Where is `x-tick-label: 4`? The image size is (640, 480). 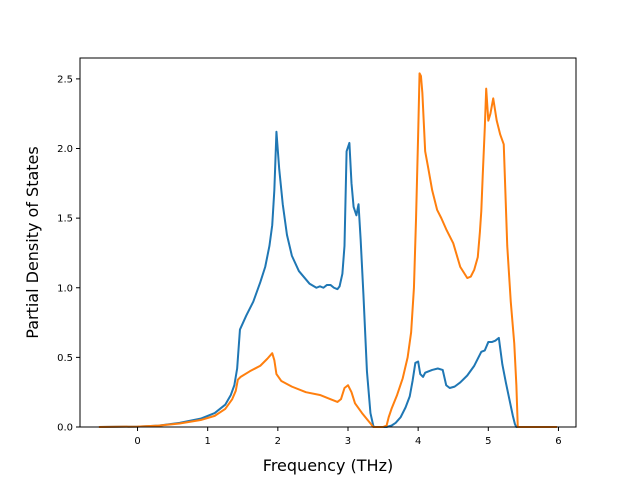
x-tick-label: 4 is located at coordinates (418, 441).